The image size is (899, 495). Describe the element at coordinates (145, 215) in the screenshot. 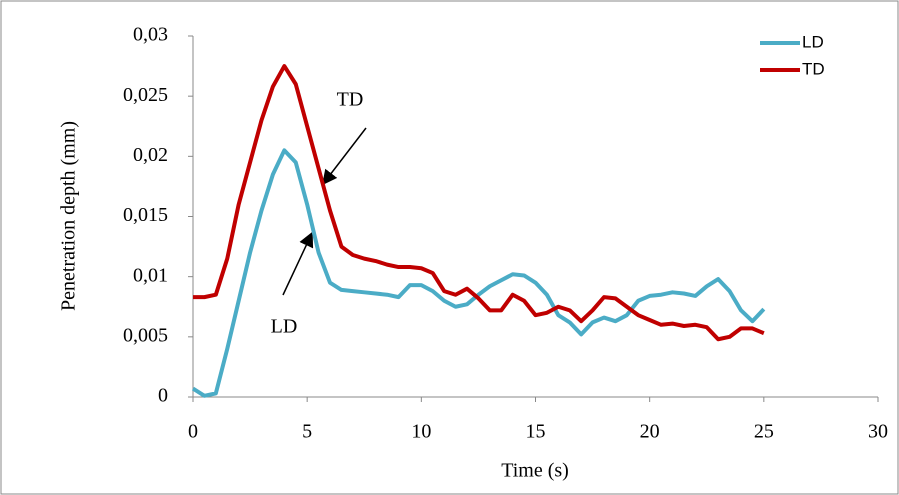

I see `y-tick-label: 0,015` at that location.